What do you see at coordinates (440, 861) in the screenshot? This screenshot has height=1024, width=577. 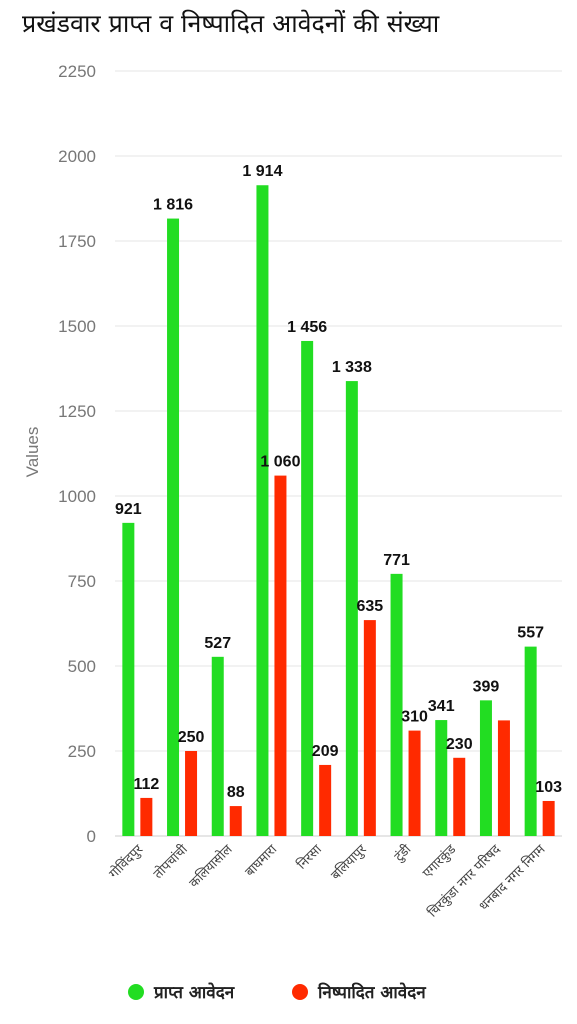 I see `x-tick-label: एगारकुंड` at bounding box center [440, 861].